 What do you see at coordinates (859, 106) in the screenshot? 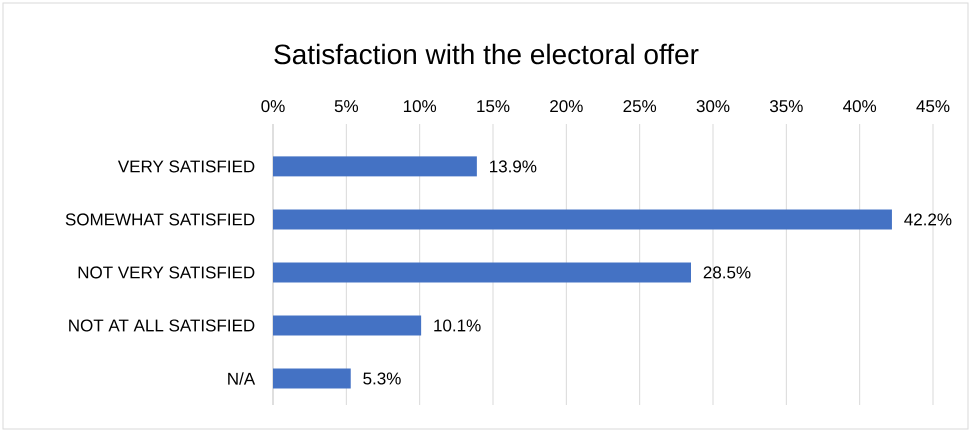
I see `x-tick-label: 40%` at bounding box center [859, 106].